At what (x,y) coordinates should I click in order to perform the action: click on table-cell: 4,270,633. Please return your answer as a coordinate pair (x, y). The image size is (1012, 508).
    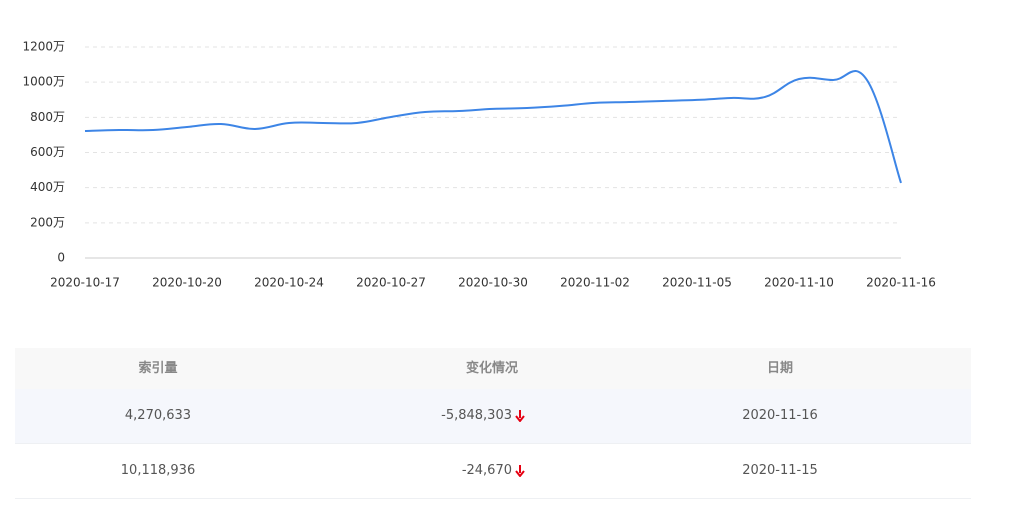
    Looking at the image, I should click on (158, 415).